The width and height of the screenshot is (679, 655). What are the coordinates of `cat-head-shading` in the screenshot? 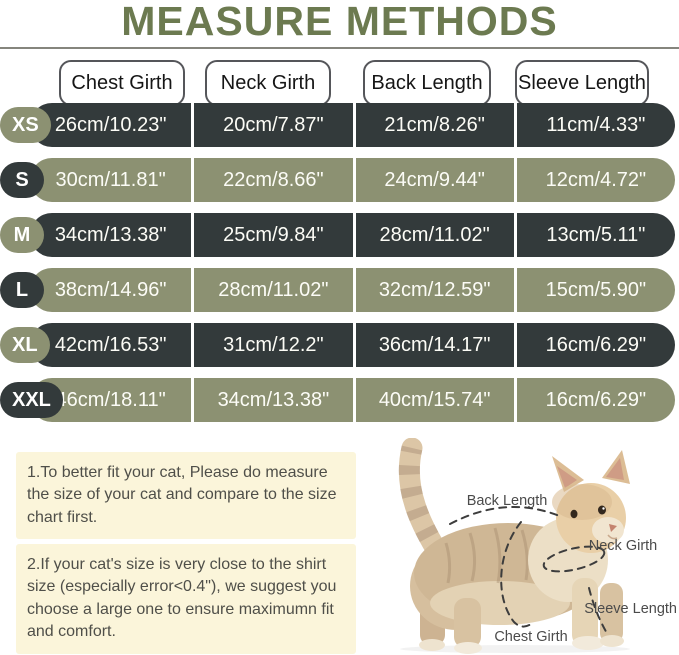 It's located at (582, 502).